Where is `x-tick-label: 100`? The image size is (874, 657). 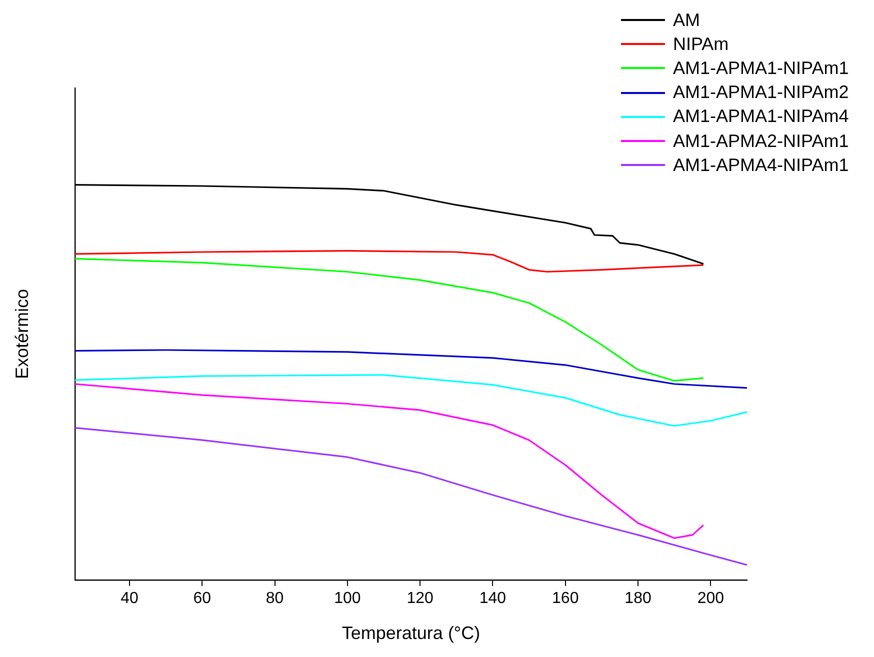
x-tick-label: 100 is located at coordinates (347, 599).